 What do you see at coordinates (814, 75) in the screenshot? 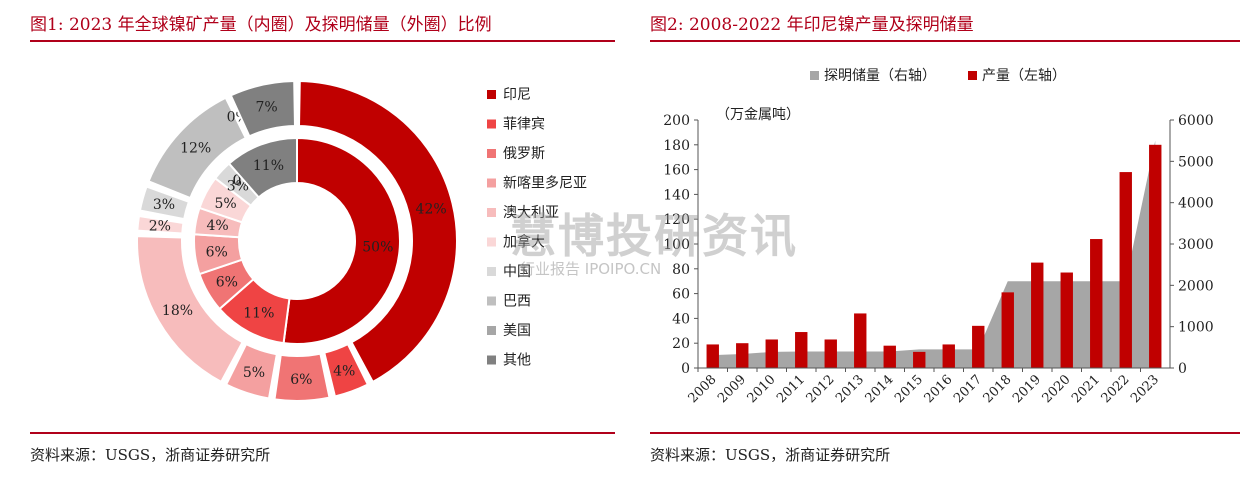
I see `legend-swatch-reserve` at bounding box center [814, 75].